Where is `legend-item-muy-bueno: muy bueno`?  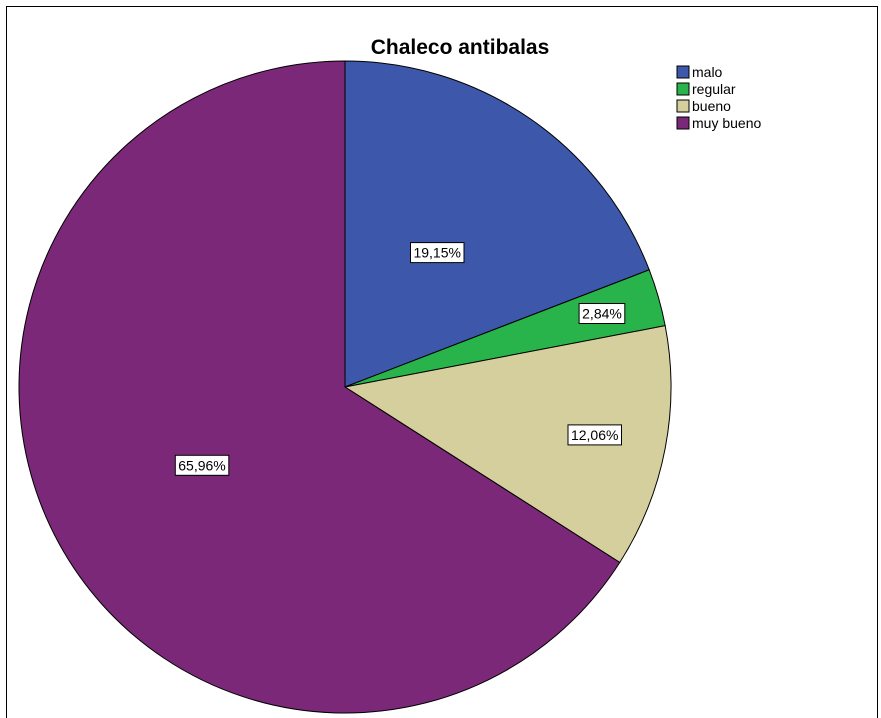
legend-item-muy-bueno: muy bueno is located at coordinates (718, 123).